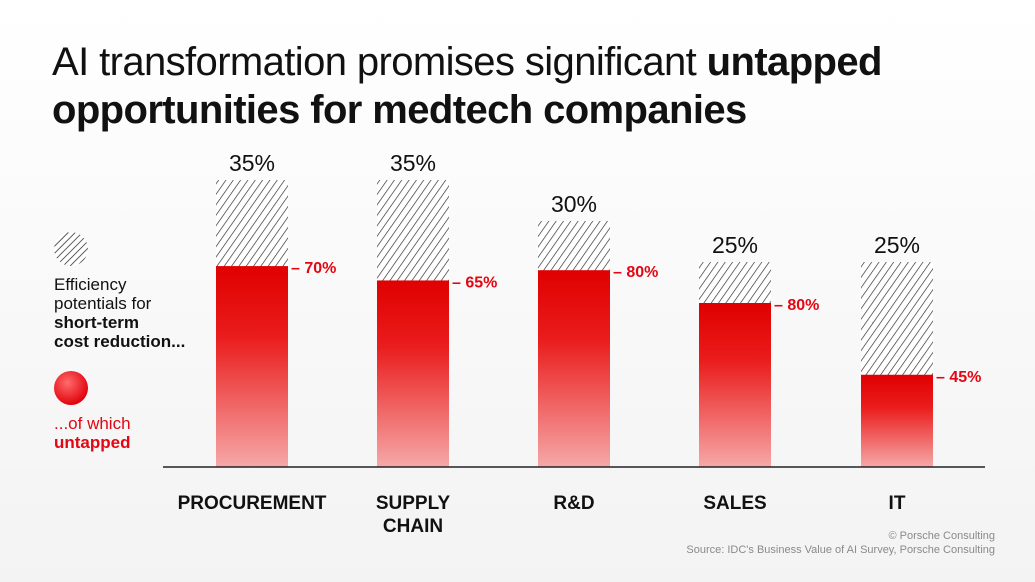 The height and width of the screenshot is (582, 1035). What do you see at coordinates (92, 442) in the screenshot?
I see `legend-untapped-line-2-bold: untapped` at bounding box center [92, 442].